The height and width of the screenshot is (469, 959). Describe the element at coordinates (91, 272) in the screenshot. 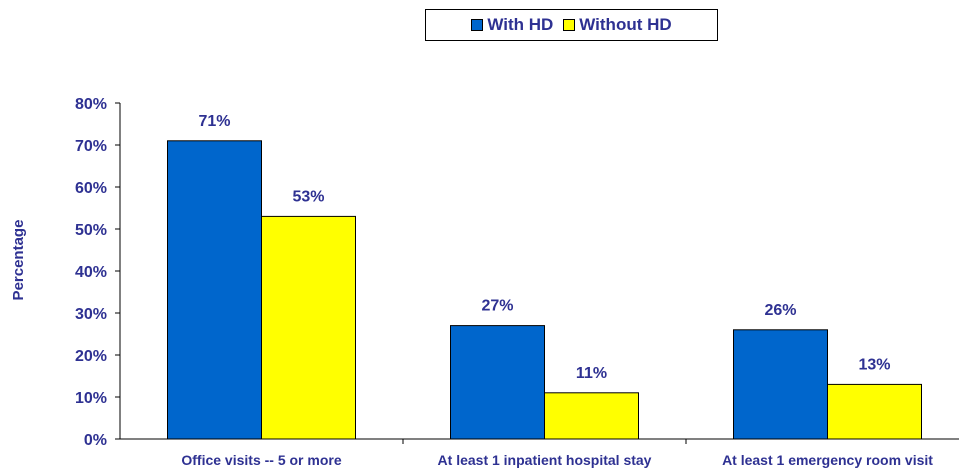

I see `y-tick-label: 40%` at that location.